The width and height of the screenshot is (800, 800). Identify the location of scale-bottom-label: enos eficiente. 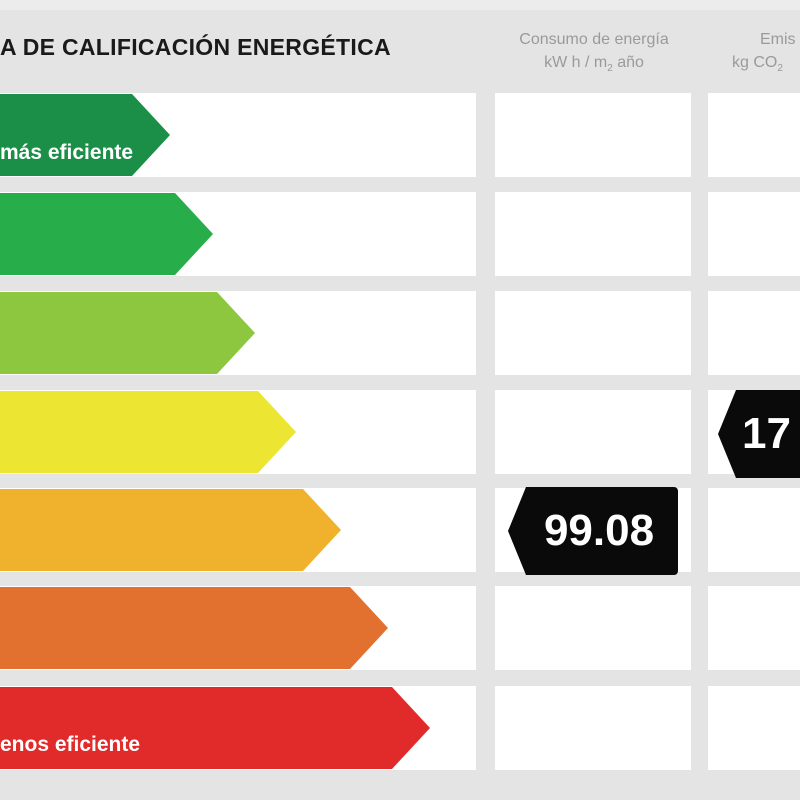
(70, 744).